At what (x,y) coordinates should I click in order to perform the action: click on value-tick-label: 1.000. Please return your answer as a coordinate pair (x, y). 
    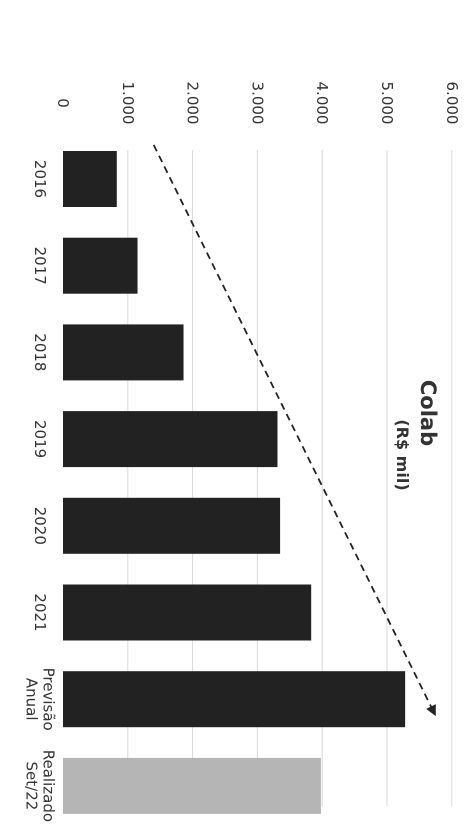
    Looking at the image, I should click on (128, 103).